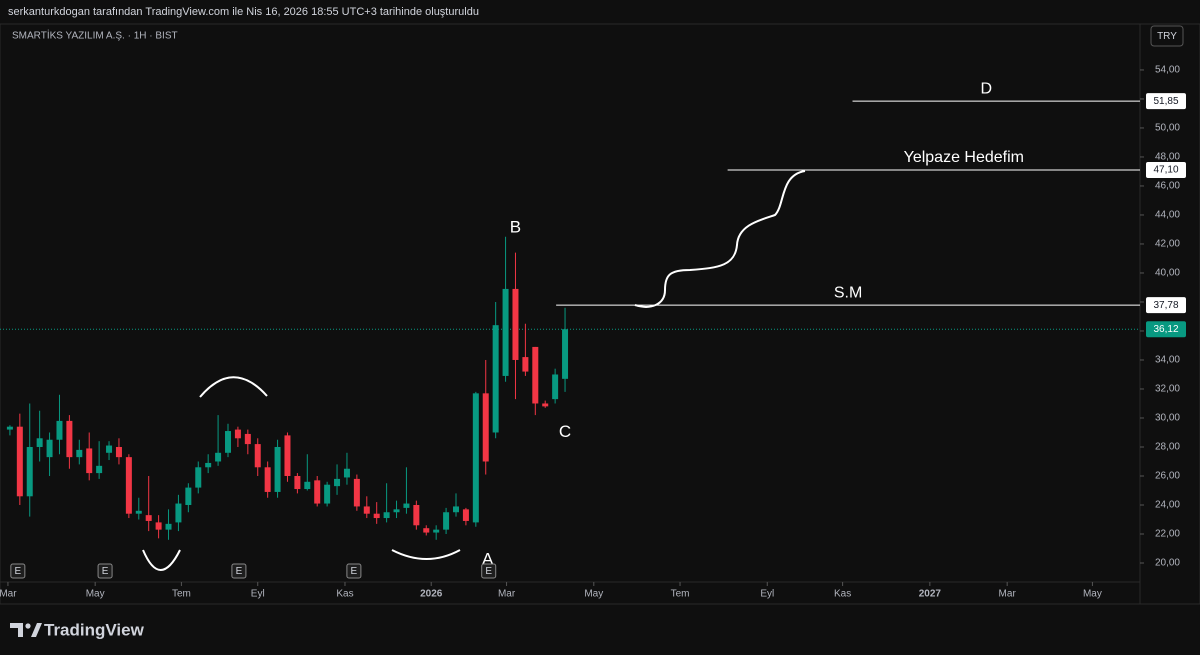  What do you see at coordinates (848, 292) in the screenshot?
I see `level-name: S.M` at bounding box center [848, 292].